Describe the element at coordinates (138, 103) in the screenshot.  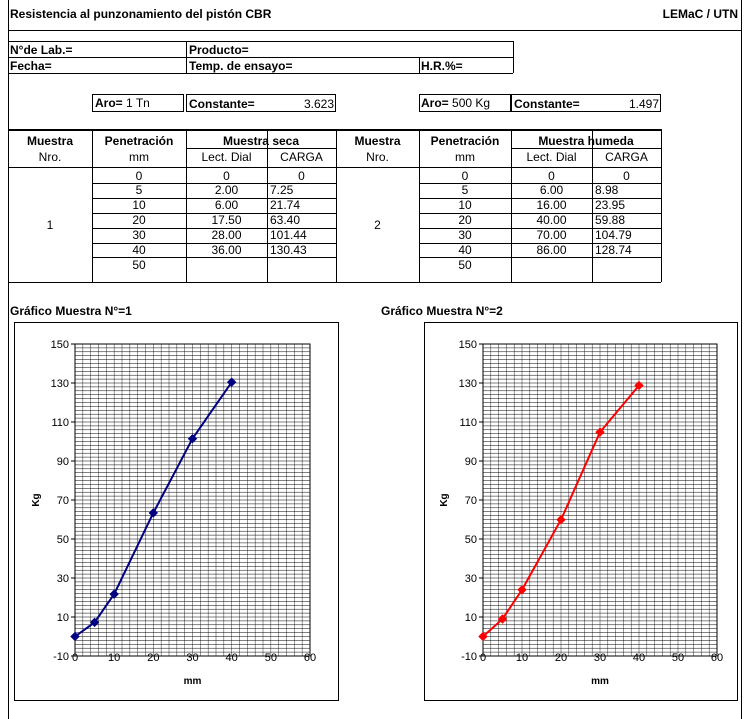
I see `aro1-value: 1 Tn` at that location.